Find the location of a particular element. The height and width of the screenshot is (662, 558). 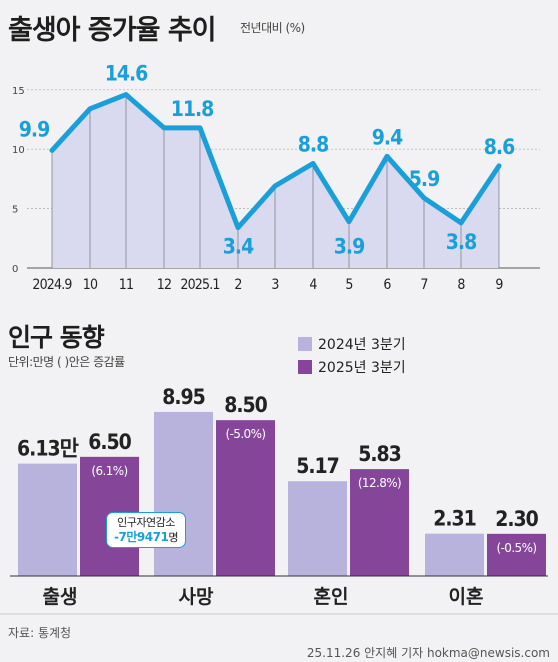

bar-change-3: (-0.5%) is located at coordinates (517, 548).